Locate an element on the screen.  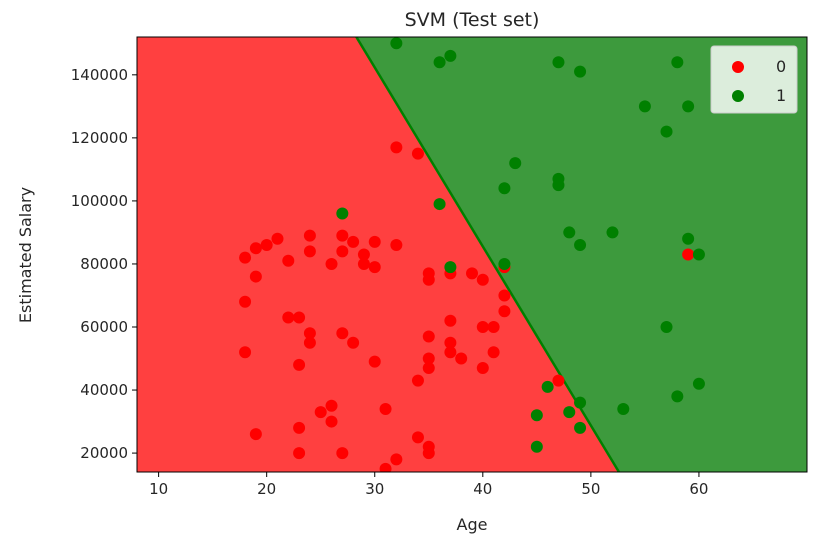
x-tick-label: 30 is located at coordinates (374, 489).